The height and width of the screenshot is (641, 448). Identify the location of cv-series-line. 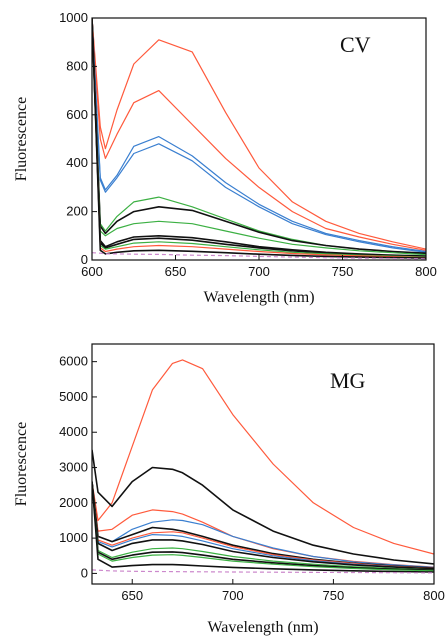
(259, 256).